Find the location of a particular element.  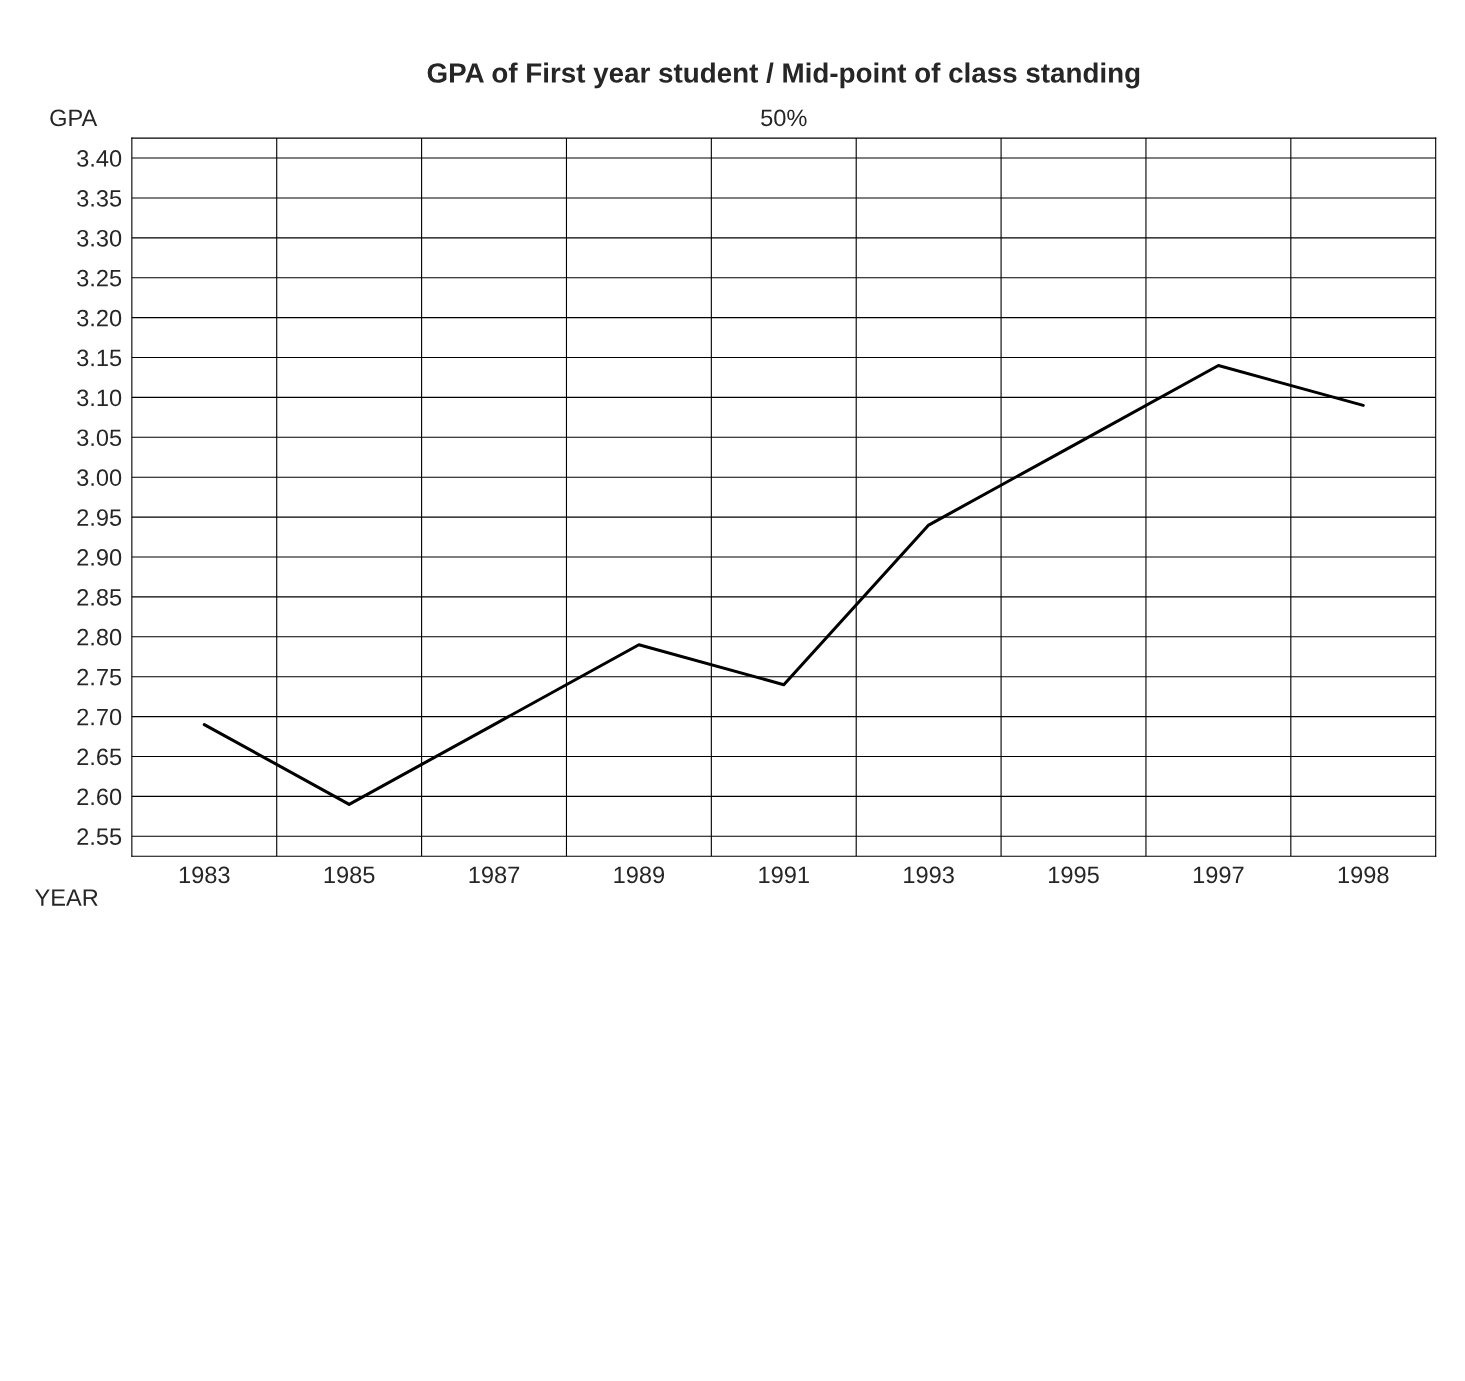

y-tick-label: 3.15 is located at coordinates (99, 358).